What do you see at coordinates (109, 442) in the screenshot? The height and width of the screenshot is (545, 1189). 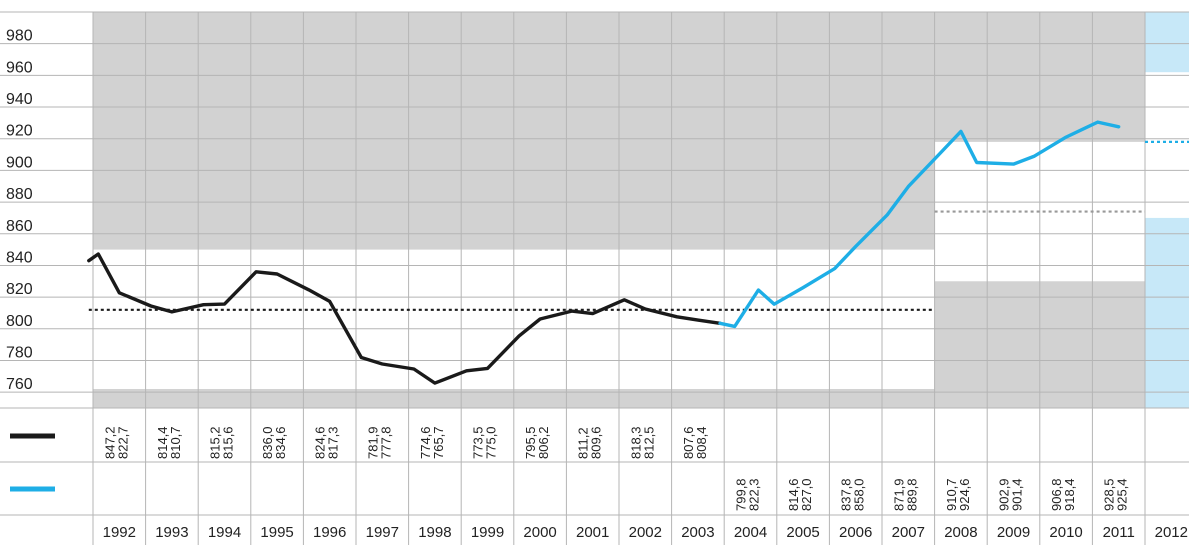 I see `row1-value-label: 847,2` at bounding box center [109, 442].